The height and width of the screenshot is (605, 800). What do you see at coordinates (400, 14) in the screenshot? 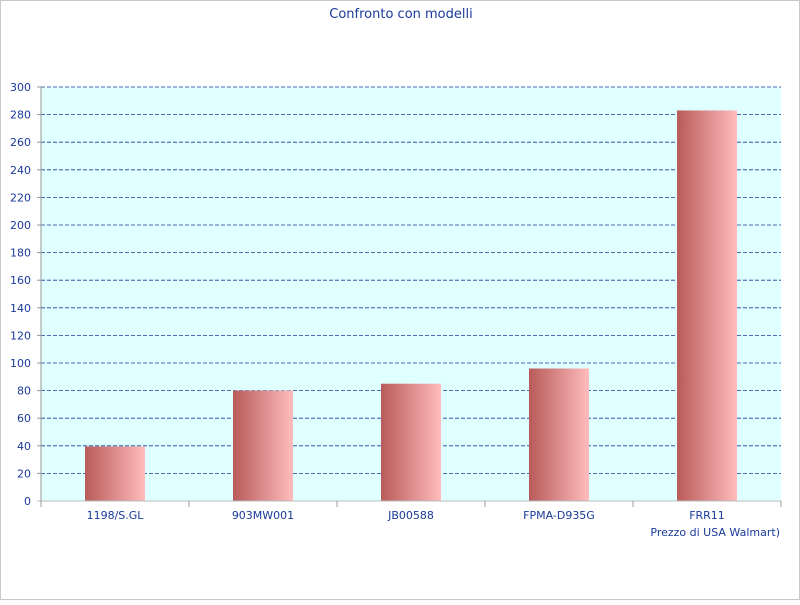
I see `chart-title: Confronto con modelli` at bounding box center [400, 14].